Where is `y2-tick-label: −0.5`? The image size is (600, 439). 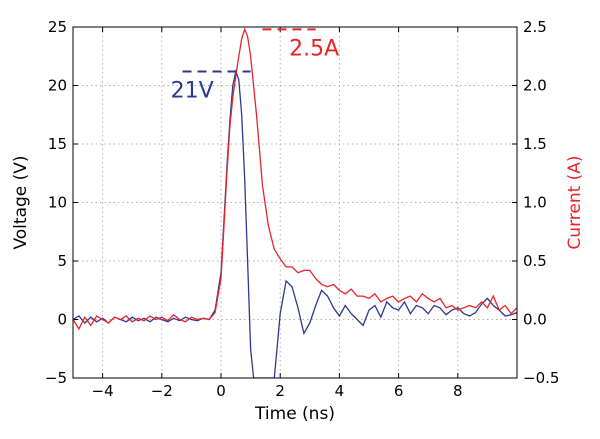 y2-tick-label: −0.5 is located at coordinates (541, 378).